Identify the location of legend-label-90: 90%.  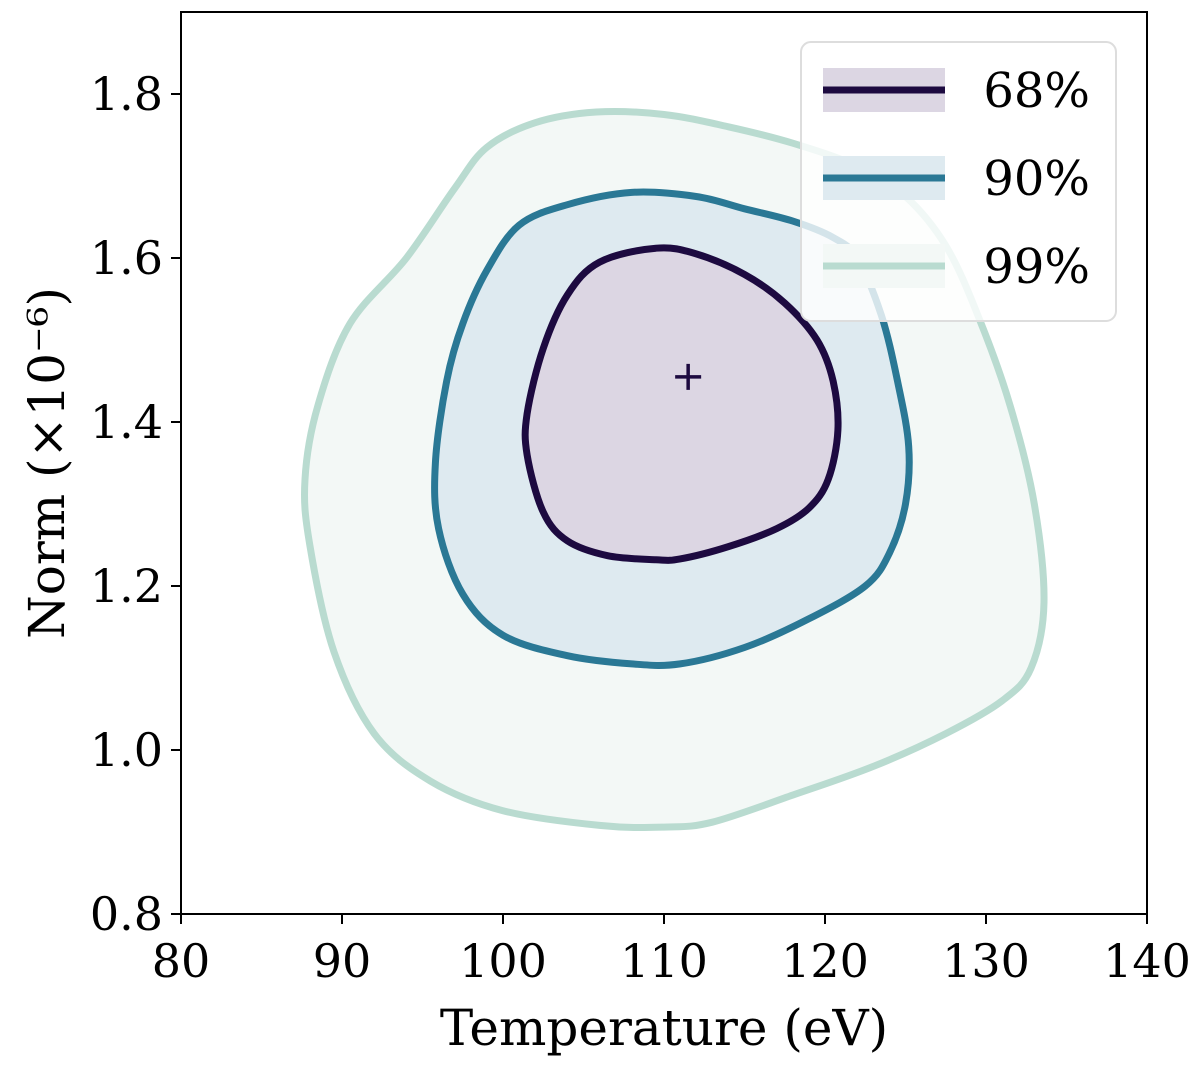
(1036, 179).